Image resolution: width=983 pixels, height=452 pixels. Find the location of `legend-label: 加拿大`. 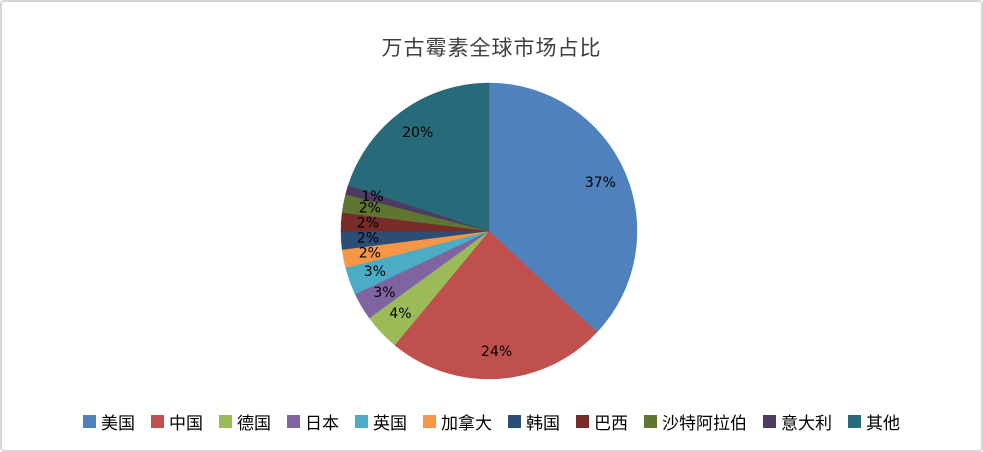

legend-label: 加拿大 is located at coordinates (466, 424).